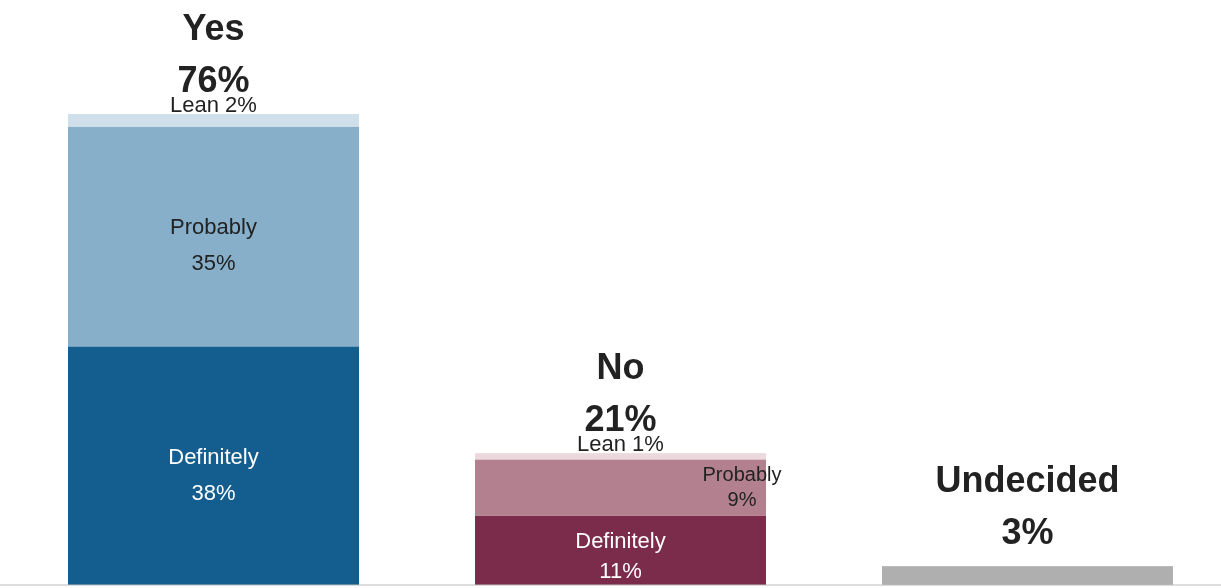 The width and height of the screenshot is (1221, 588). What do you see at coordinates (620, 571) in the screenshot?
I see `data-label: 11%` at bounding box center [620, 571].